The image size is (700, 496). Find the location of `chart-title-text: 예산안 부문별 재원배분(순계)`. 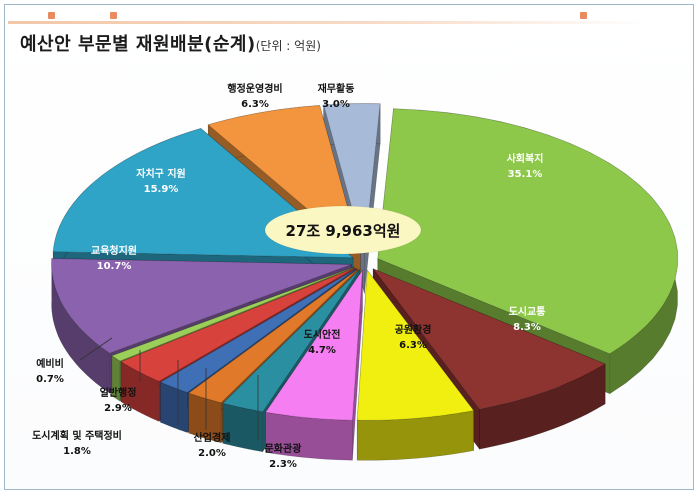

chart-title-text: 예산안 부문별 재원배분(순계) is located at coordinates (138, 44).